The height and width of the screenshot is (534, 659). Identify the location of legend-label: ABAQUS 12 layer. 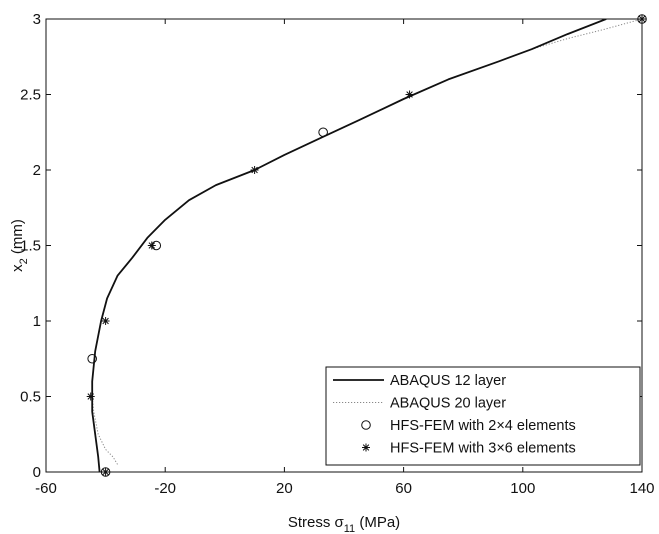
(448, 381).